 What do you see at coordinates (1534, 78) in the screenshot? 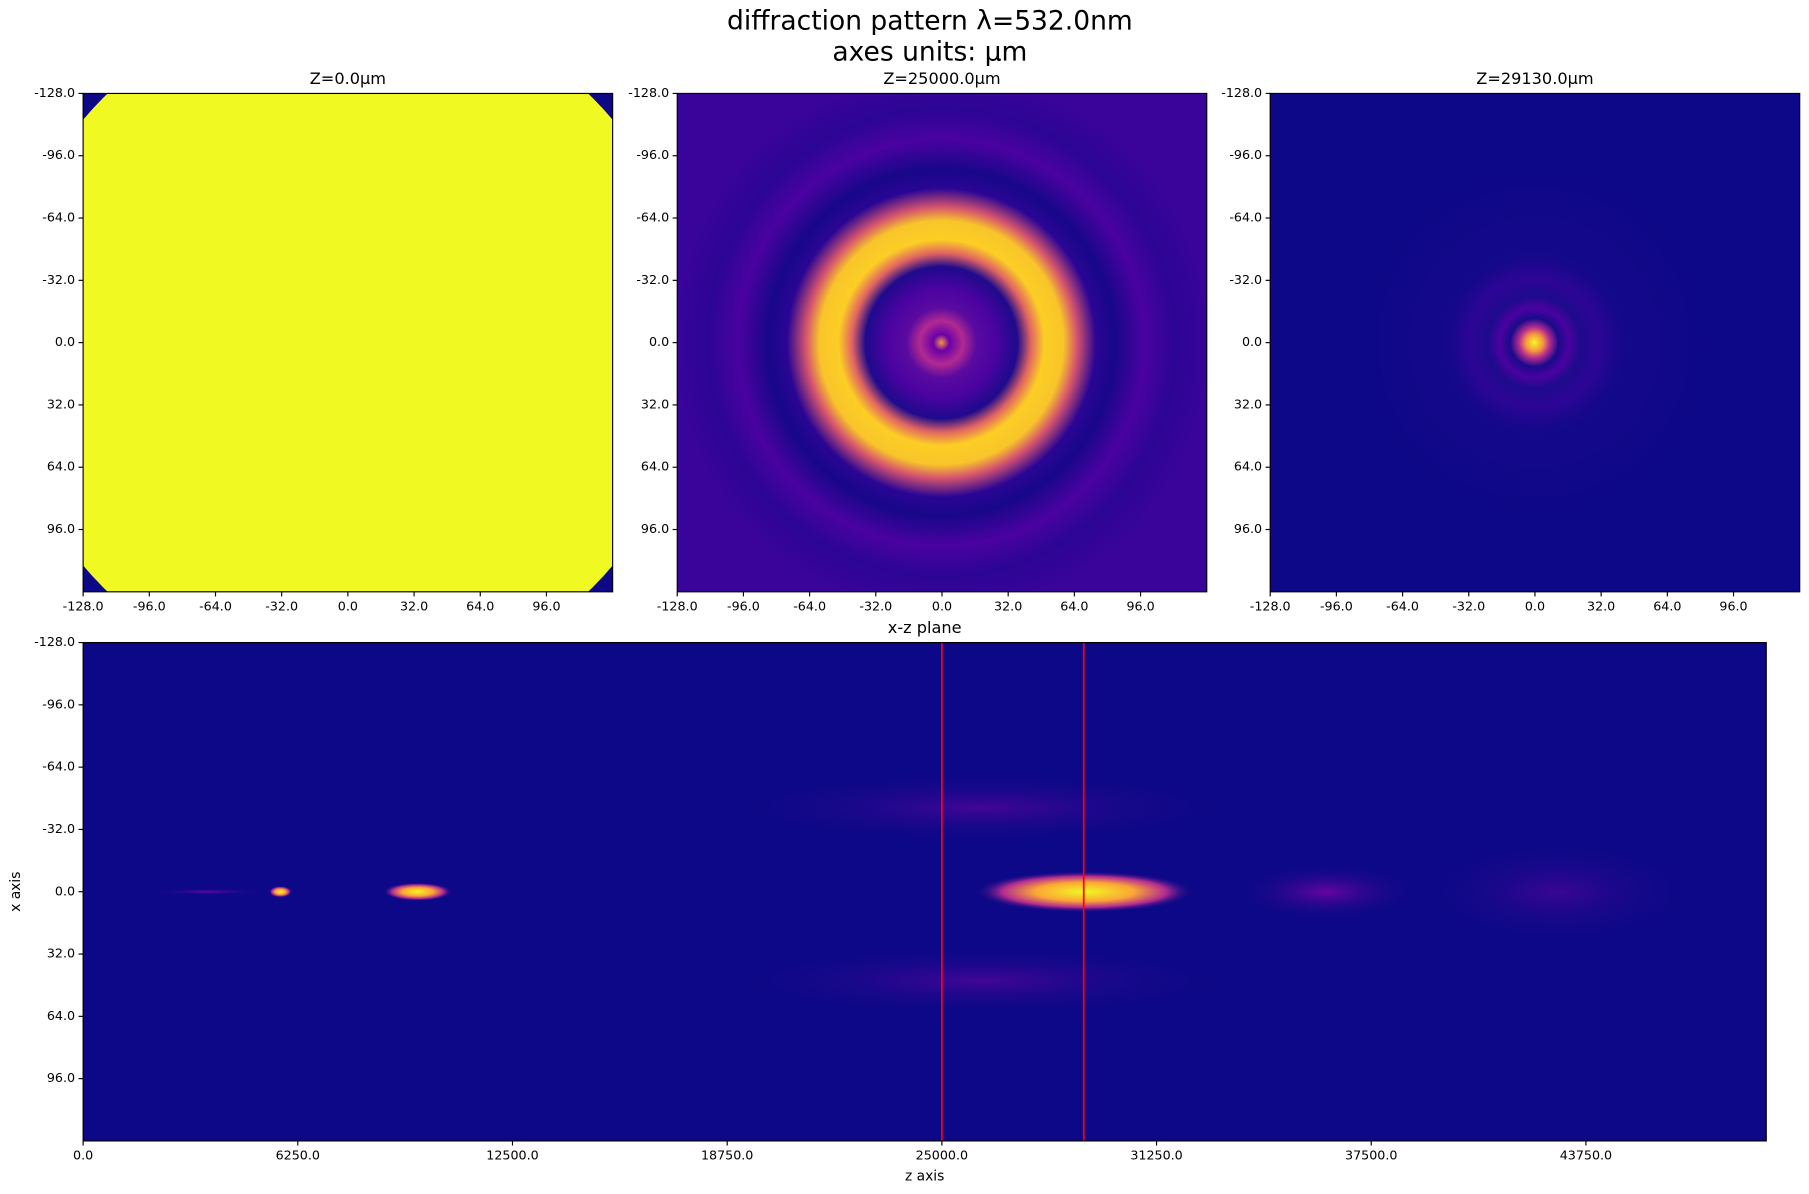
I see `subplot-title: Z=29130.0µm` at bounding box center [1534, 78].